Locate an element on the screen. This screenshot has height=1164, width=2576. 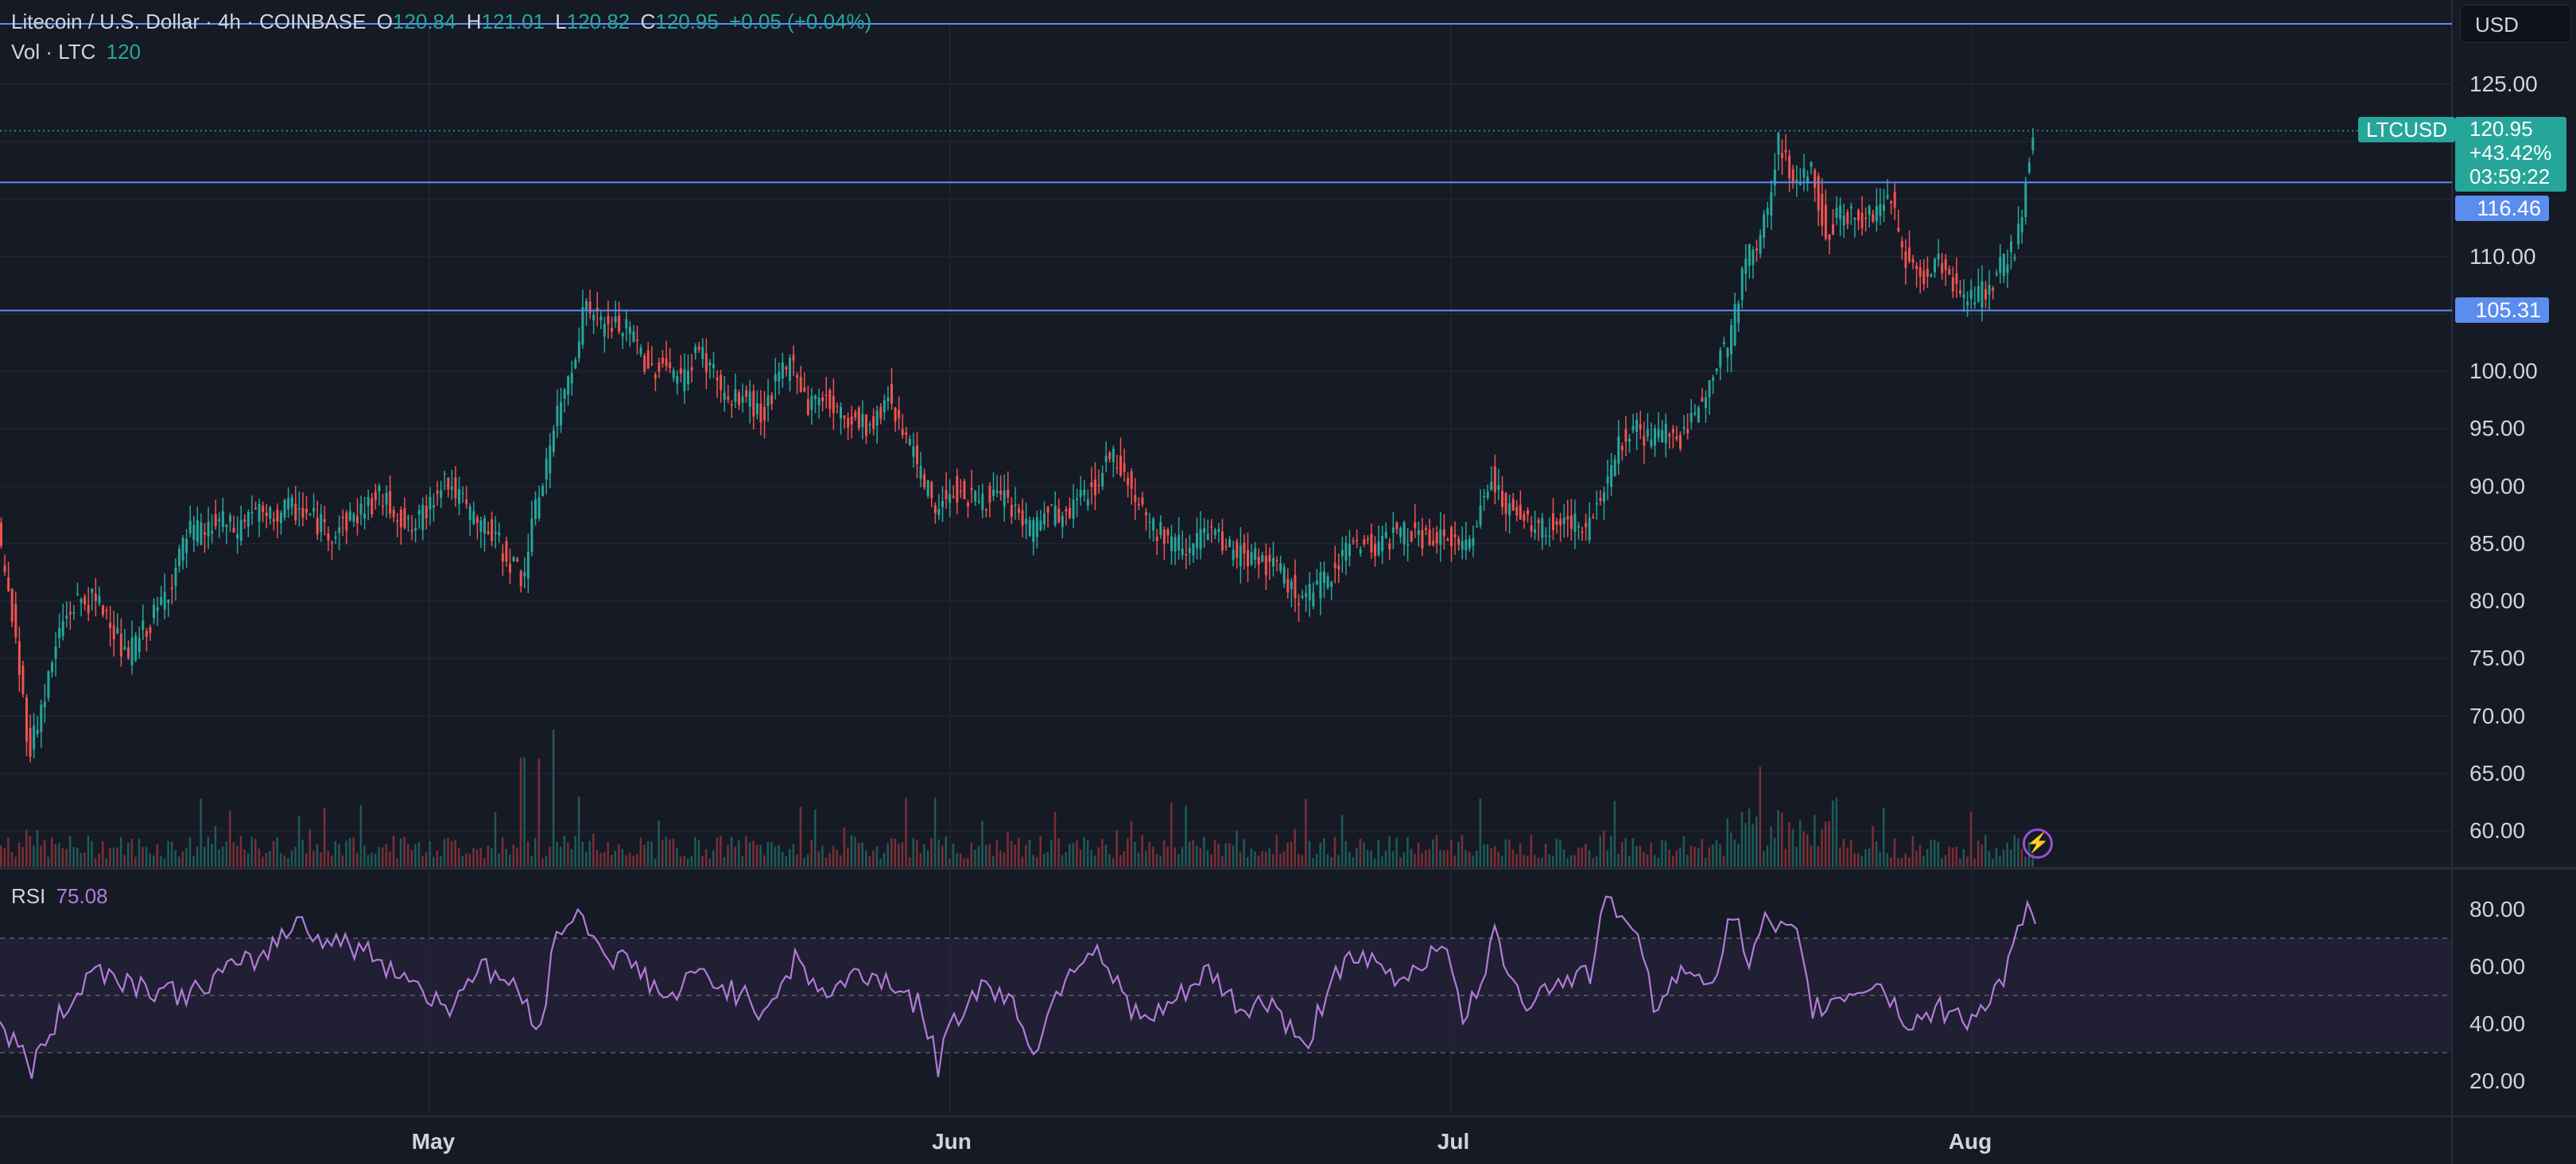
currency-button: USD is located at coordinates (2515, 24).